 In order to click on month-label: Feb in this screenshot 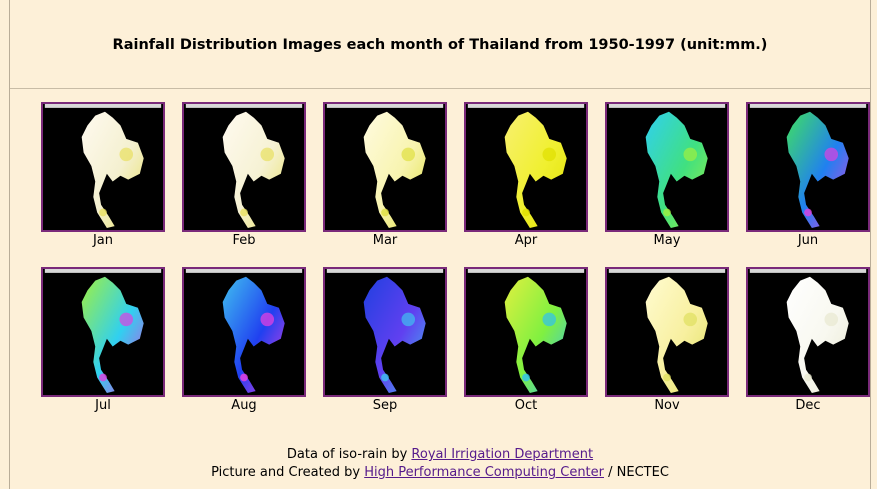, I will do `click(244, 240)`.